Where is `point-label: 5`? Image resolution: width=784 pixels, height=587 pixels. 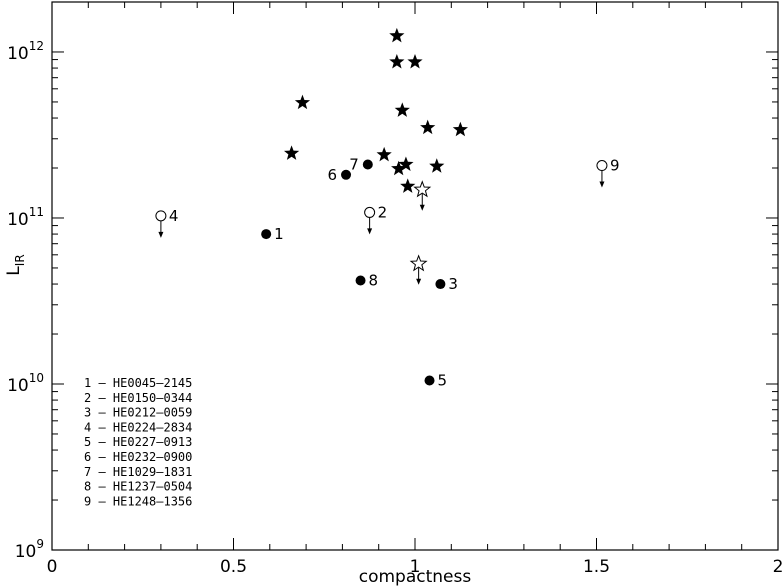
point-label: 5 is located at coordinates (443, 380).